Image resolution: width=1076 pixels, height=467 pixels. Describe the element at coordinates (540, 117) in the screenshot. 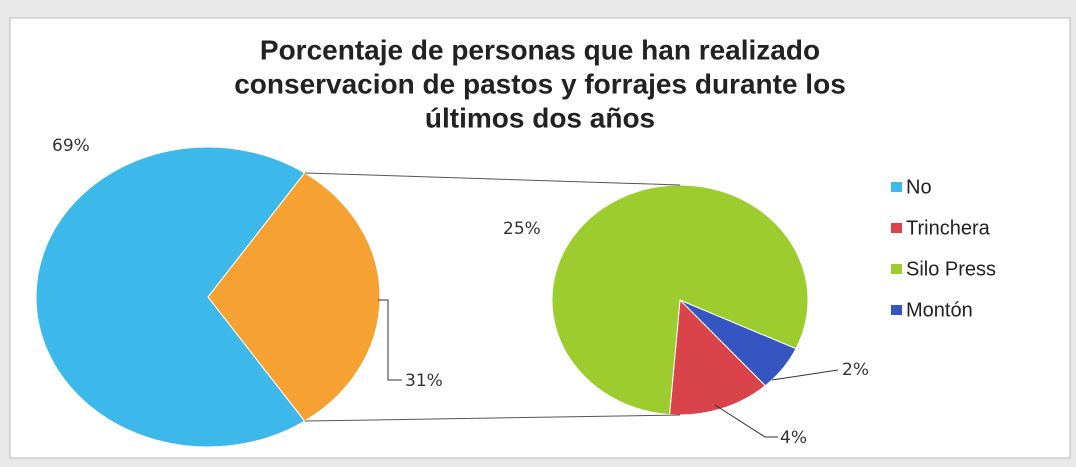

I see `chart-title: últimos dos años` at that location.